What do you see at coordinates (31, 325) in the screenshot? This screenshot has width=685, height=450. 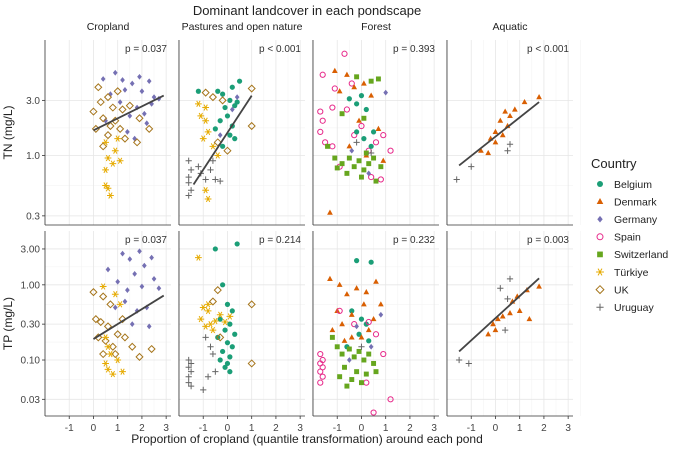 I see `y-tick-label: 0.30` at bounding box center [31, 325].